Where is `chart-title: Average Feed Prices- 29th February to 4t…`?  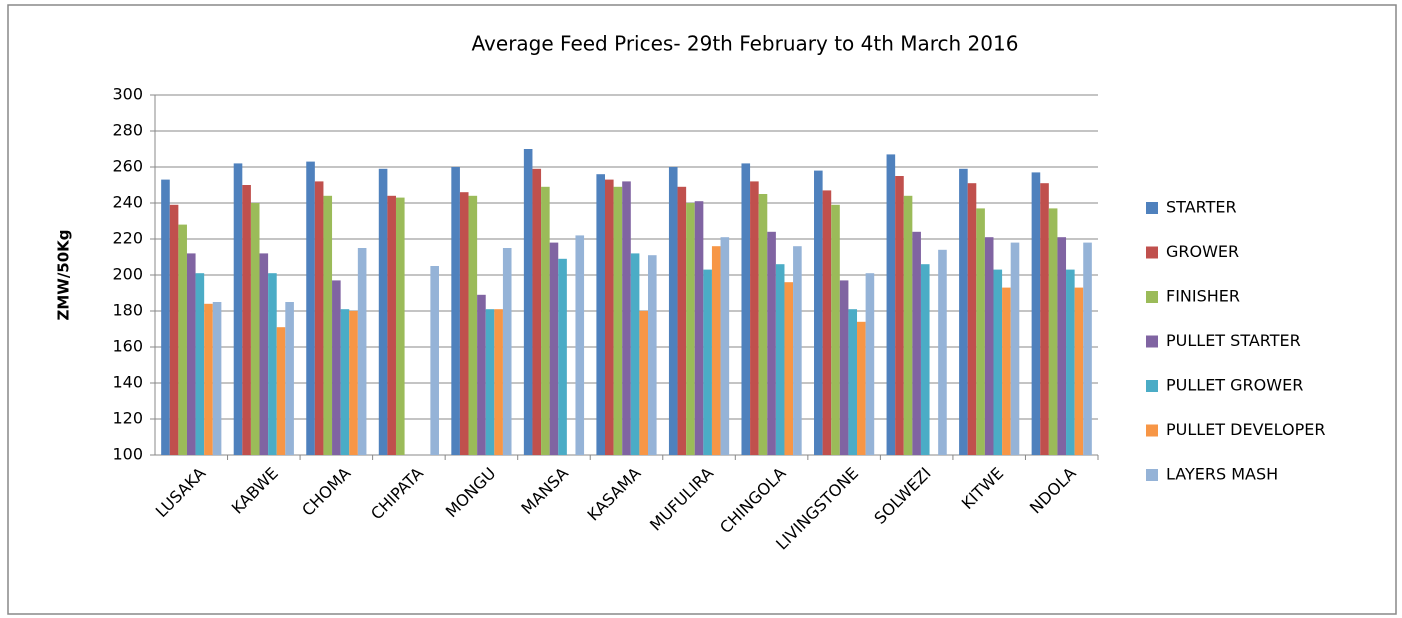 chart-title: Average Feed Prices- 29th February to 4t… is located at coordinates (745, 44).